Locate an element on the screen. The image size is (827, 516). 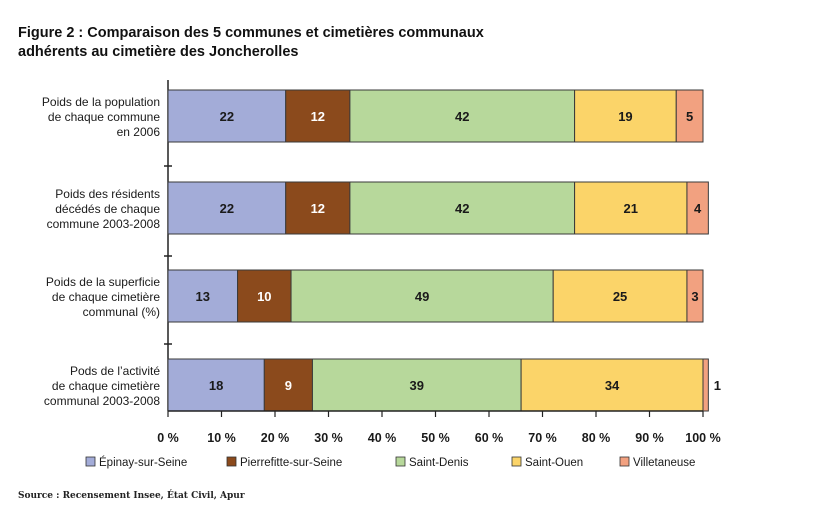
legend-label-3: Saint-Denis is located at coordinates (439, 463).